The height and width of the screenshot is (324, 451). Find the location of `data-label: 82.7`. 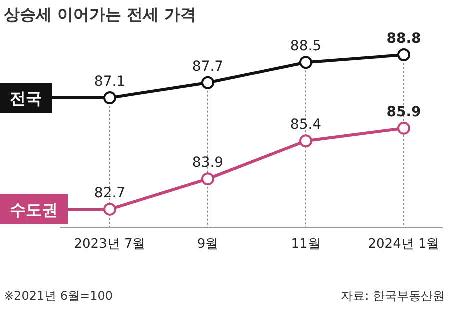

data-label: 82.7 is located at coordinates (110, 193).